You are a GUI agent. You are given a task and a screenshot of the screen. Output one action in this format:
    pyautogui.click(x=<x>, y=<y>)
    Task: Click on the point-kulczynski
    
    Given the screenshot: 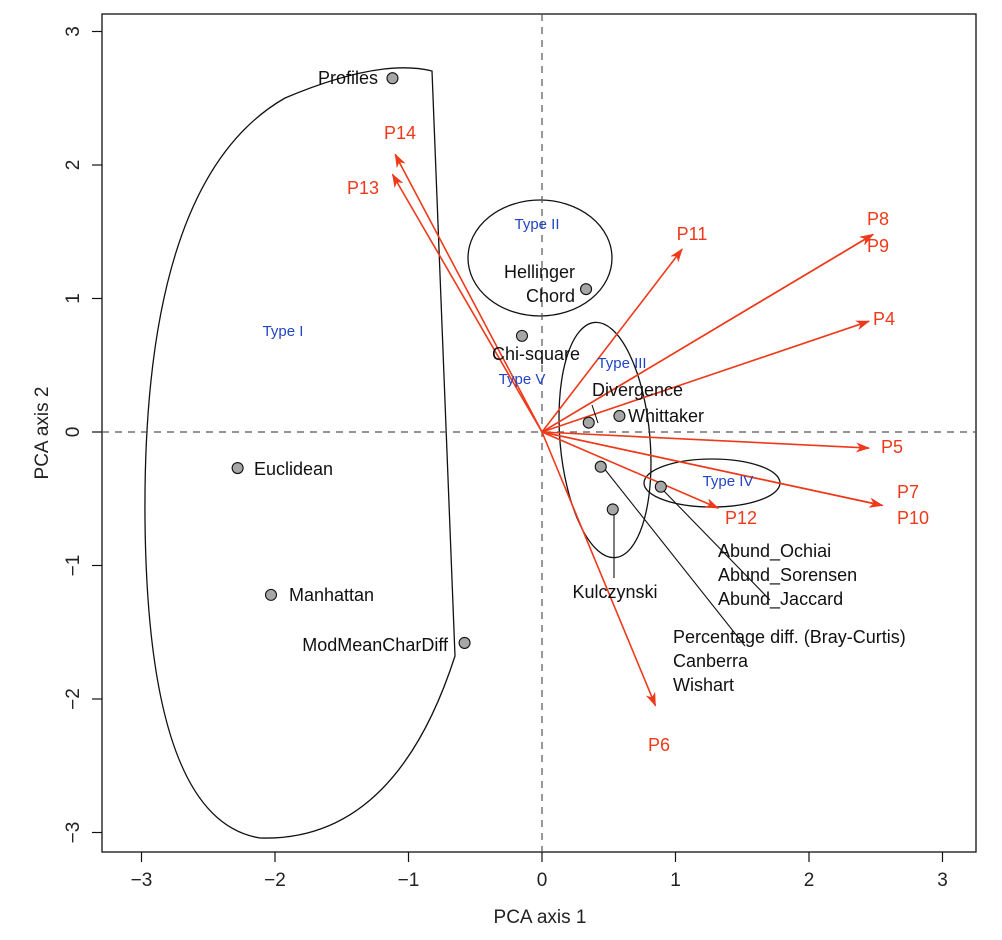 What is the action you would take?
    pyautogui.click(x=612, y=509)
    